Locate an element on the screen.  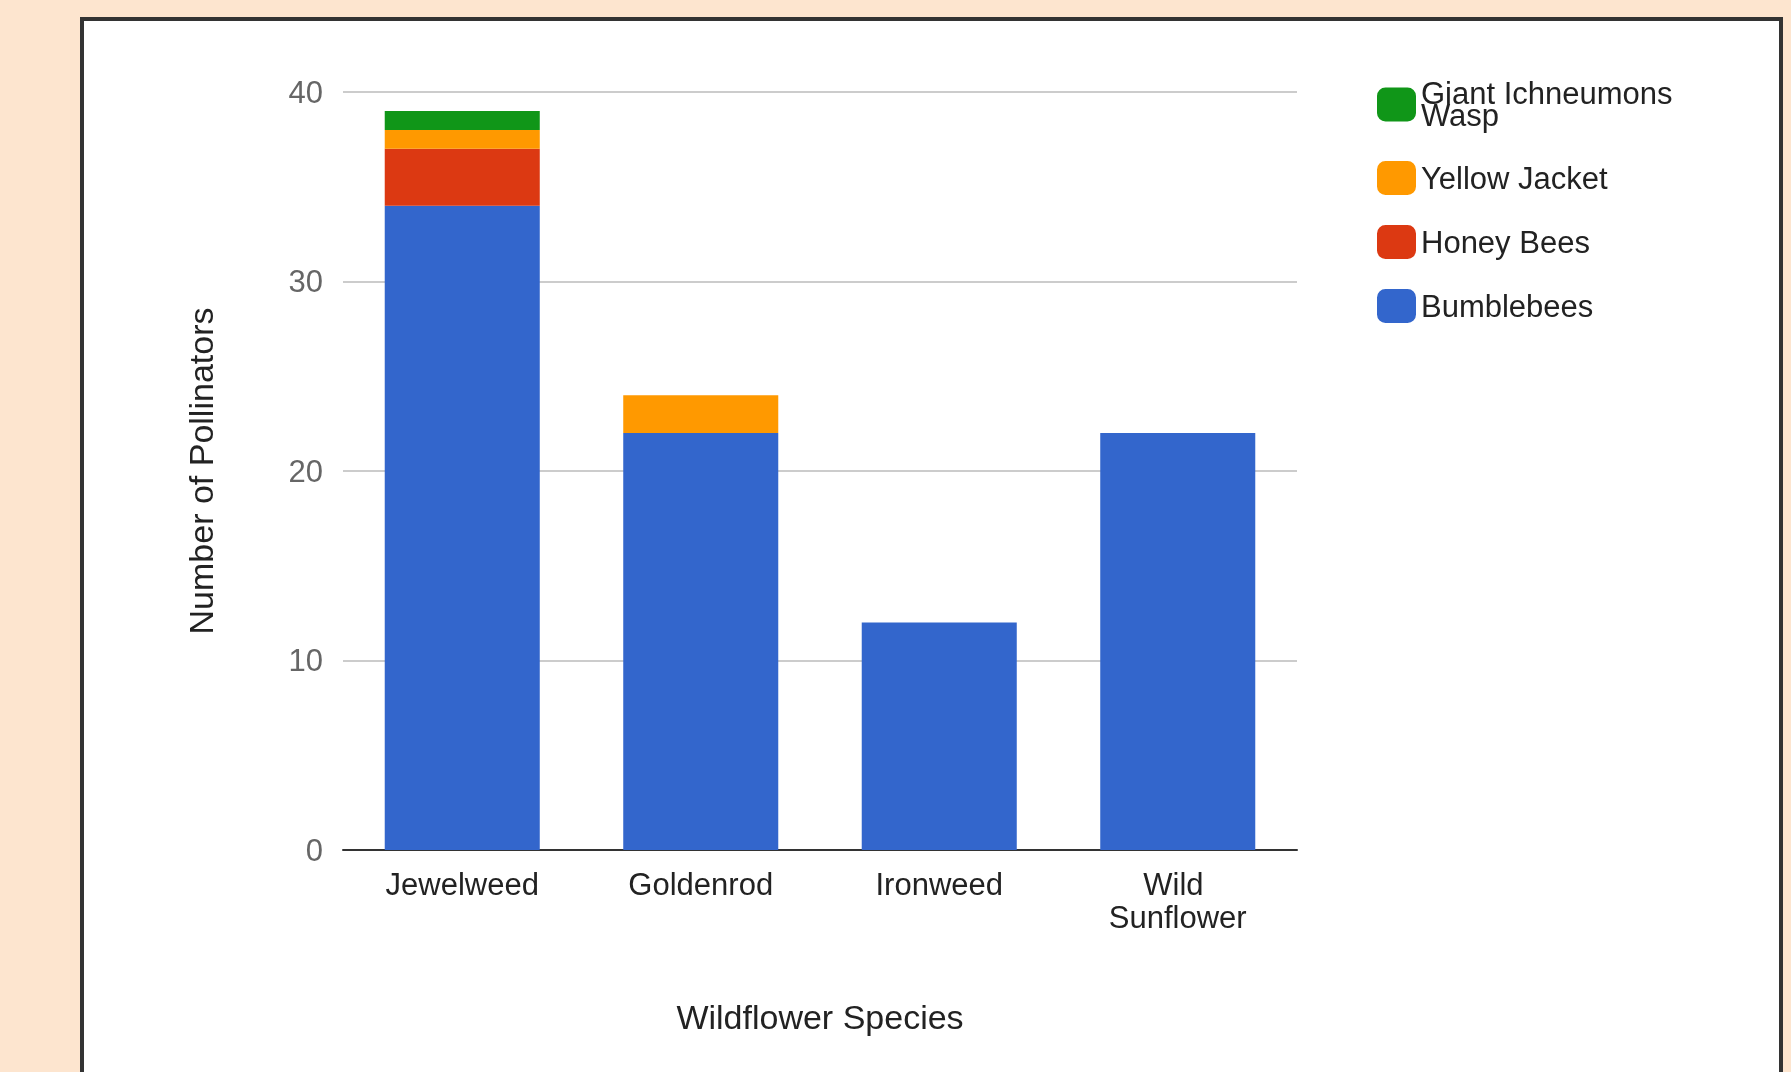
x-tick-label: Jewelweed is located at coordinates (462, 884).